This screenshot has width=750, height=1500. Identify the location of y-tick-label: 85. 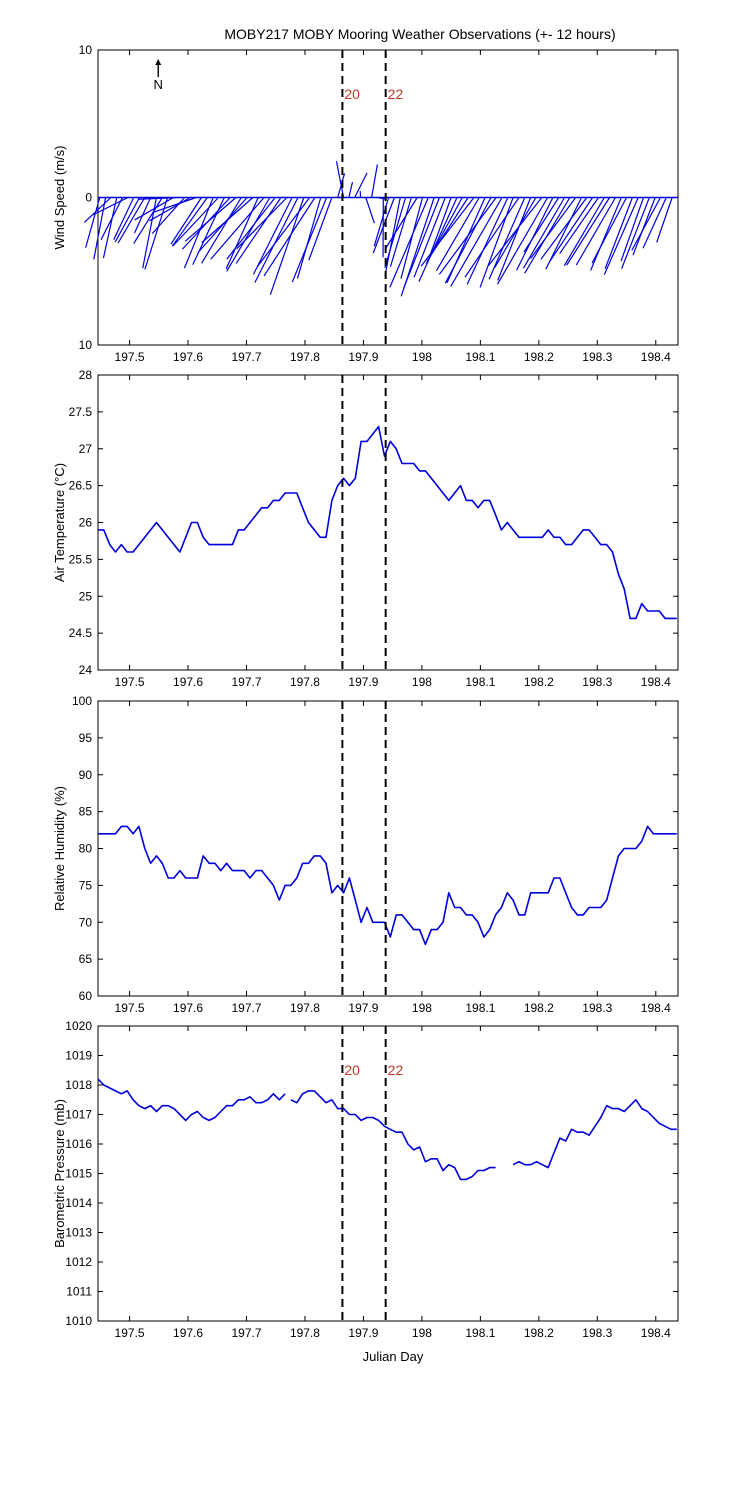
(86, 812).